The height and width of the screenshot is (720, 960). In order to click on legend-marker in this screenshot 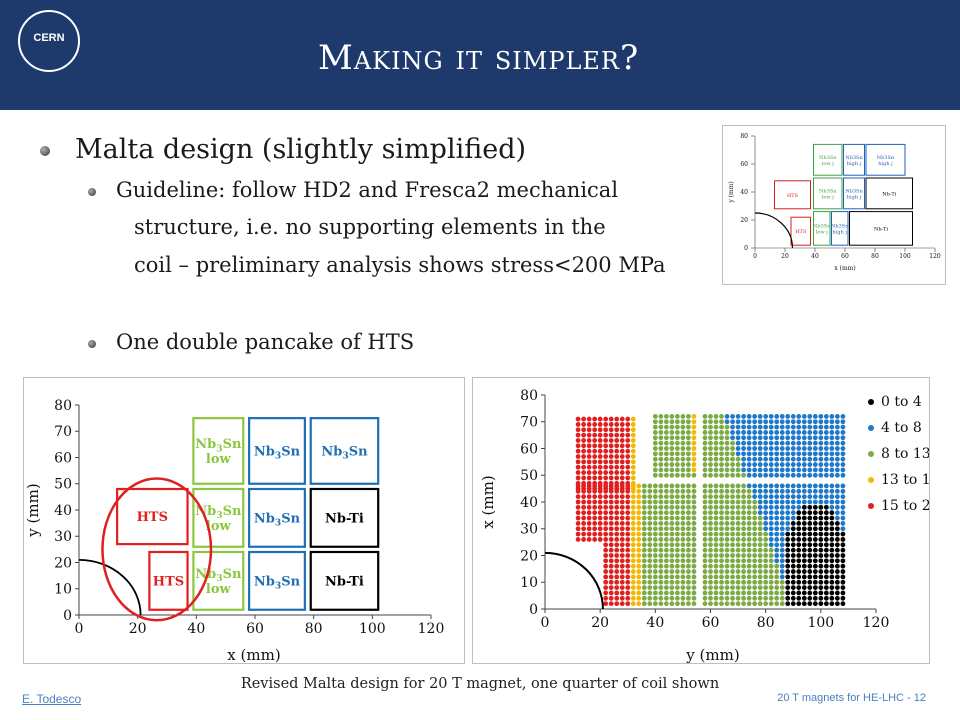, I will do `click(871, 506)`.